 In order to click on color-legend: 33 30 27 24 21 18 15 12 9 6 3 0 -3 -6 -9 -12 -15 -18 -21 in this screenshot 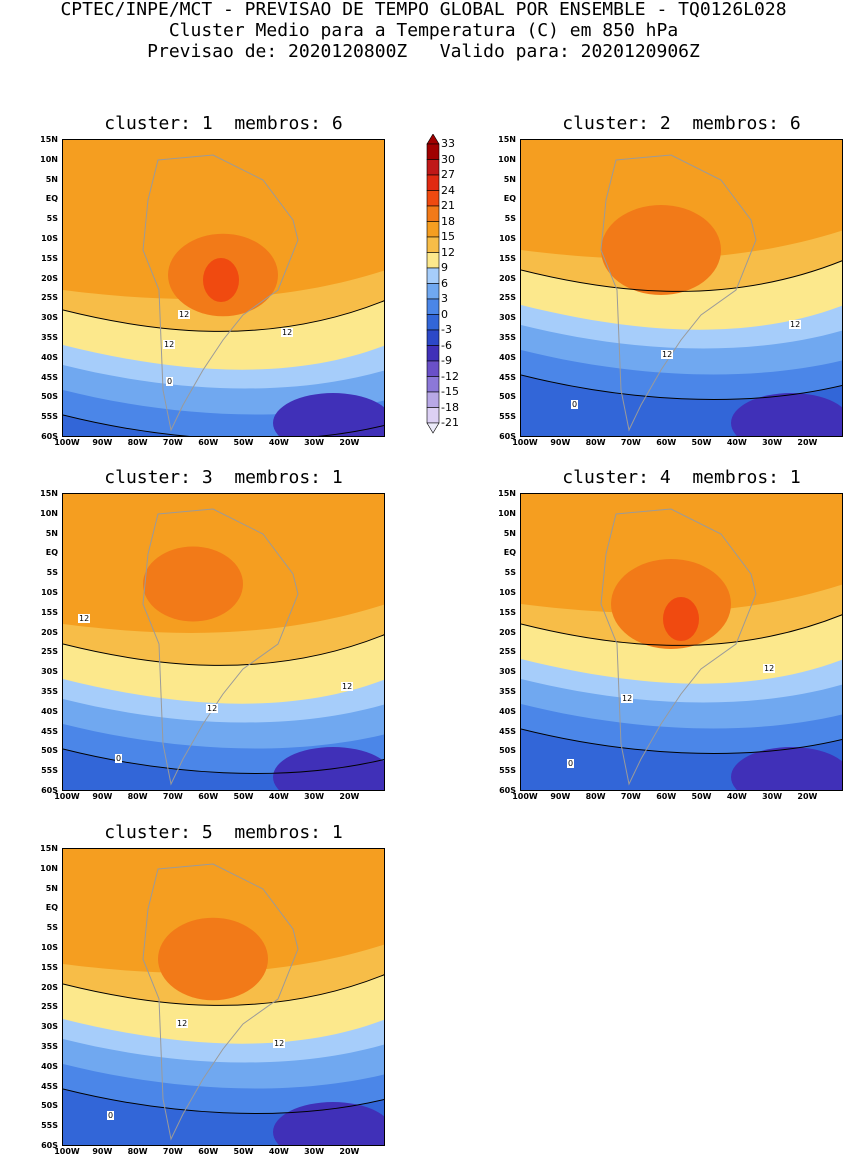, I will do `click(455, 288)`.